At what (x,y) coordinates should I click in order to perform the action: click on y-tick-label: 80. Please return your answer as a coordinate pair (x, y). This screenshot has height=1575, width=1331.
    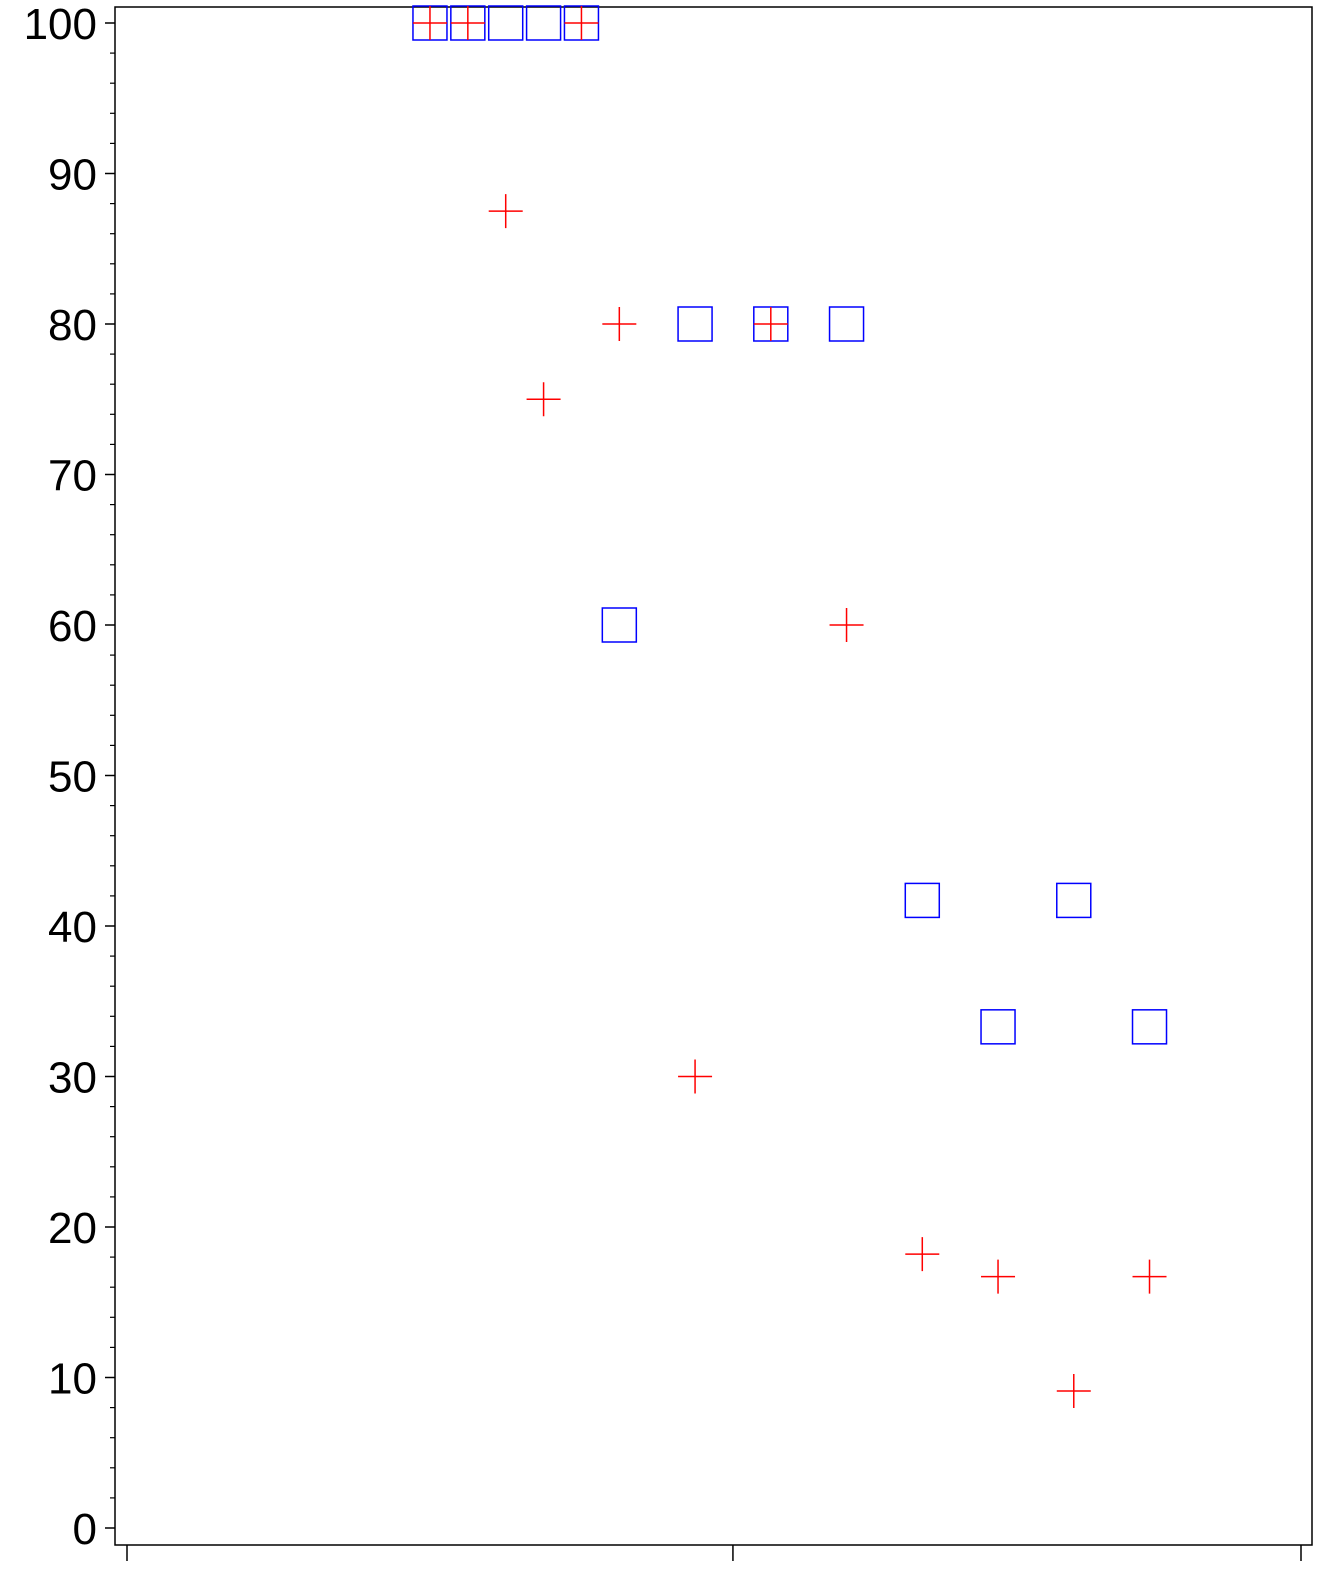
    Looking at the image, I should click on (72, 325).